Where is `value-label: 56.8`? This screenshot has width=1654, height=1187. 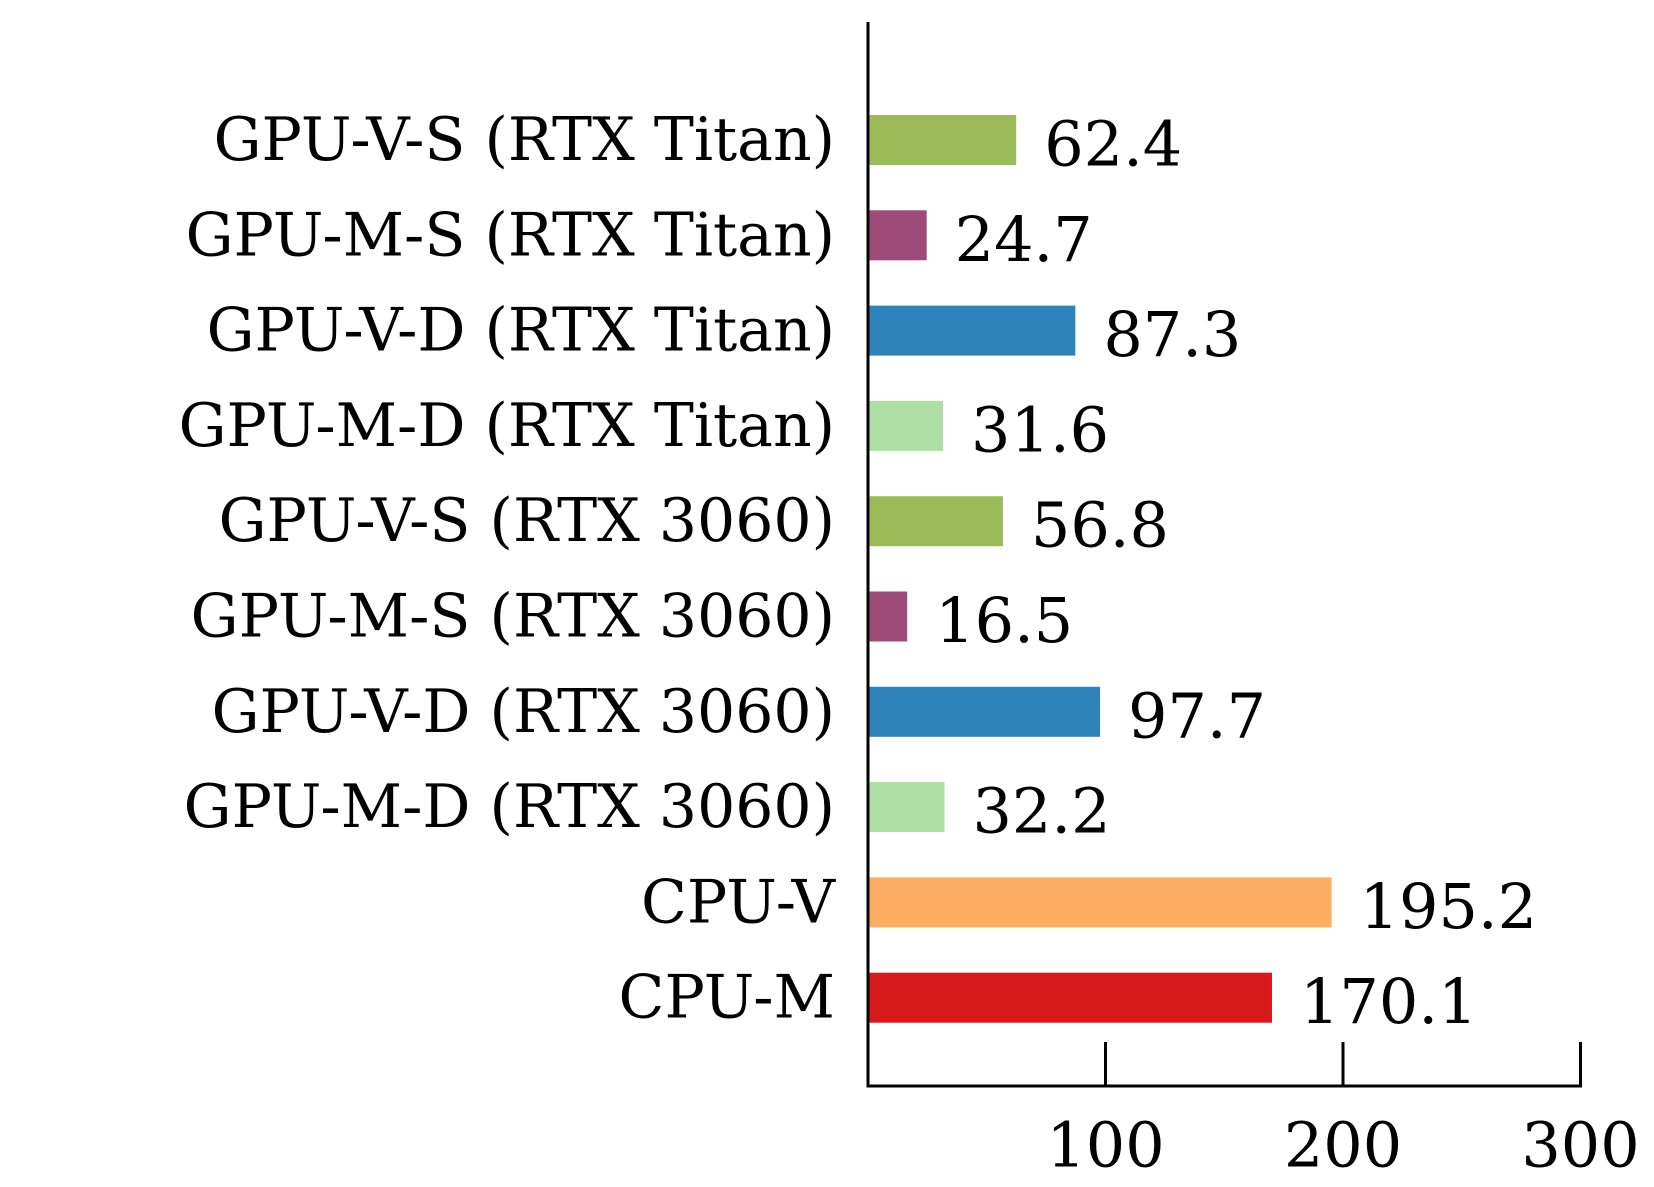 value-label: 56.8 is located at coordinates (1100, 525).